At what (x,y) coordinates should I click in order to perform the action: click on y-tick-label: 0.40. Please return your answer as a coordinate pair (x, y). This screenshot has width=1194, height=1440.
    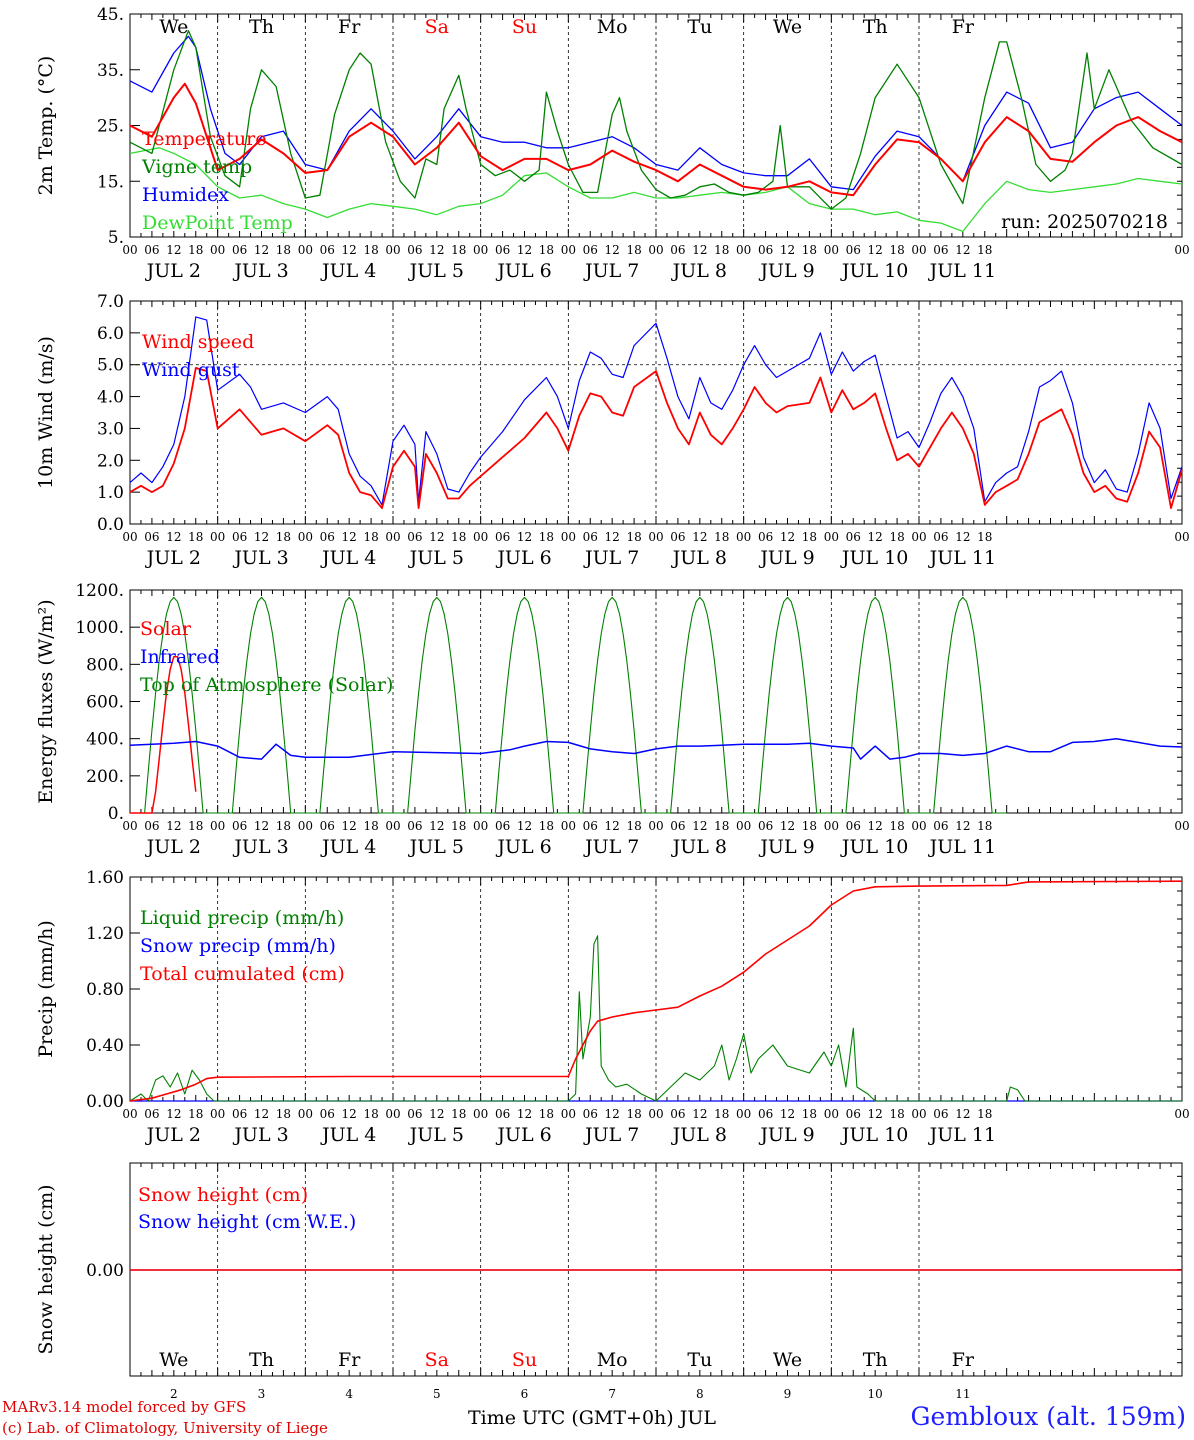
    Looking at the image, I should click on (105, 1046).